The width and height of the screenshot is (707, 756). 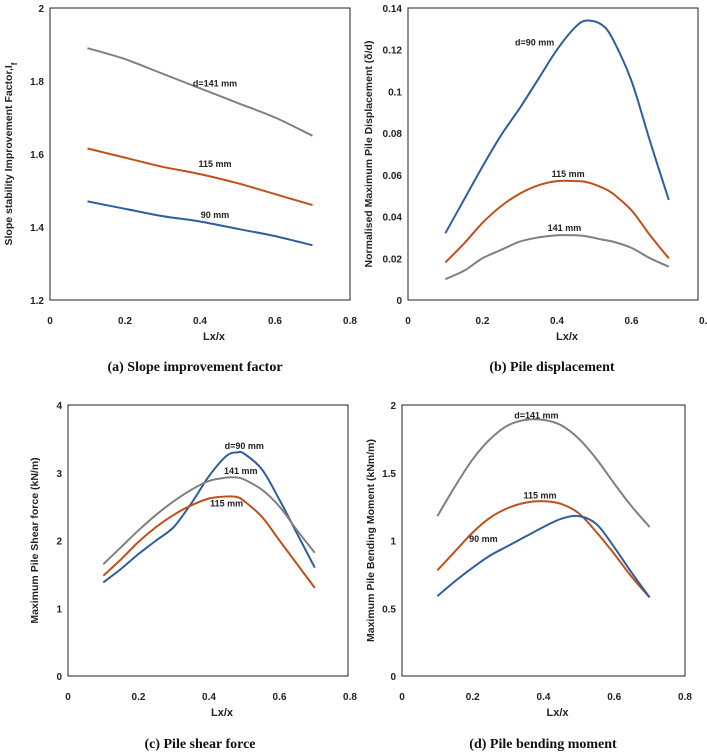 I want to click on y-tick-label: 0.06, so click(x=393, y=176).